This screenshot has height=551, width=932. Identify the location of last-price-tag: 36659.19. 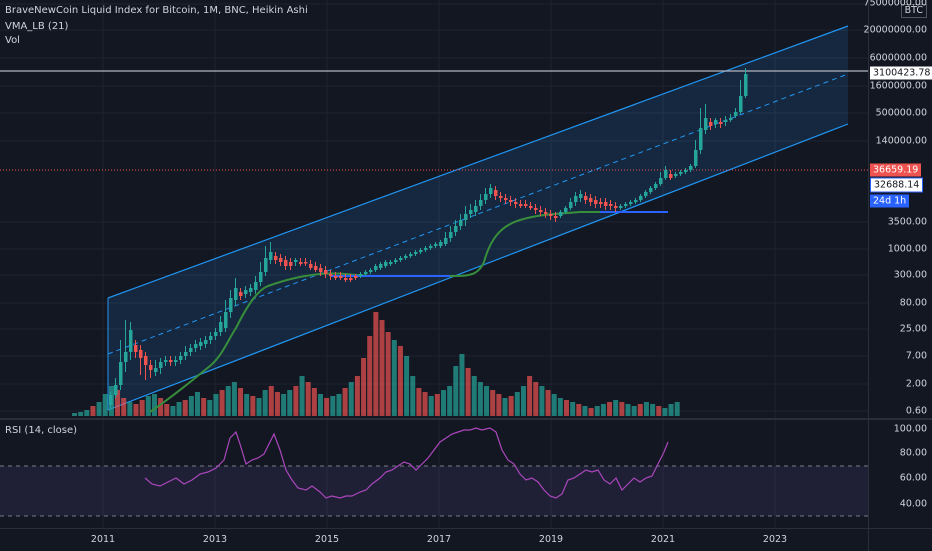
(896, 170).